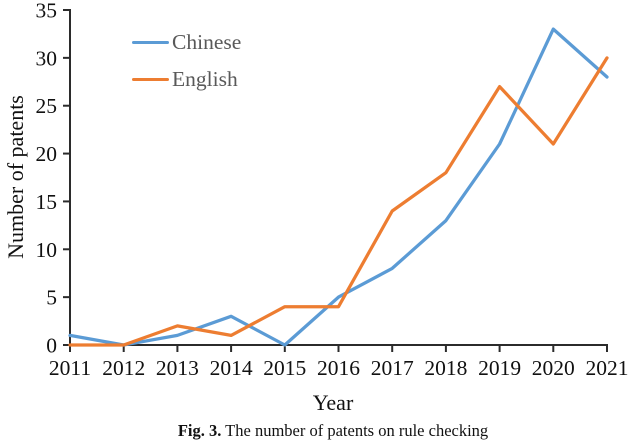 Image resolution: width=640 pixels, height=441 pixels. What do you see at coordinates (47, 202) in the screenshot?
I see `y-tick-label: 15` at bounding box center [47, 202].